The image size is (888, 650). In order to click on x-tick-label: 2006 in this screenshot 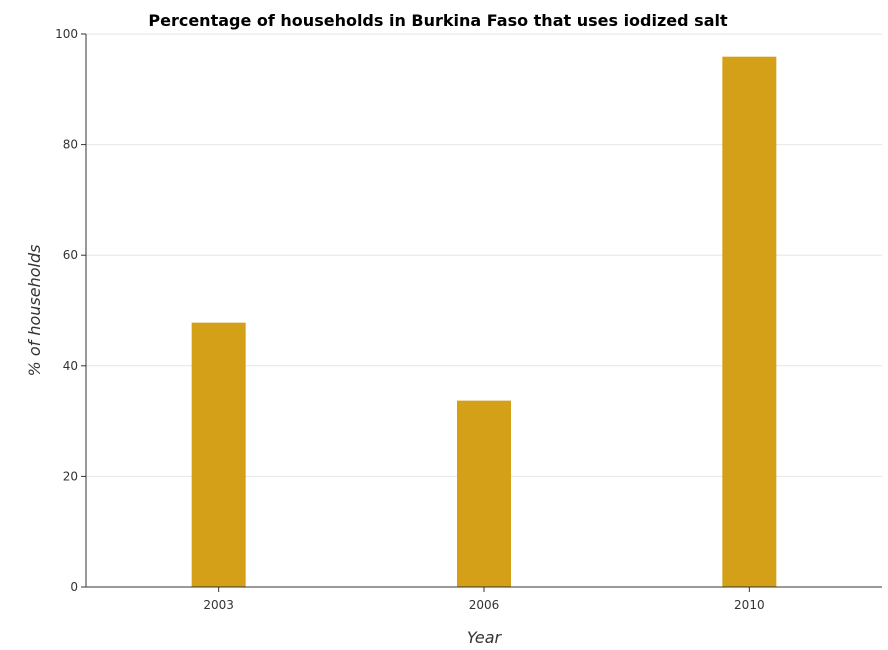, I will do `click(484, 605)`.